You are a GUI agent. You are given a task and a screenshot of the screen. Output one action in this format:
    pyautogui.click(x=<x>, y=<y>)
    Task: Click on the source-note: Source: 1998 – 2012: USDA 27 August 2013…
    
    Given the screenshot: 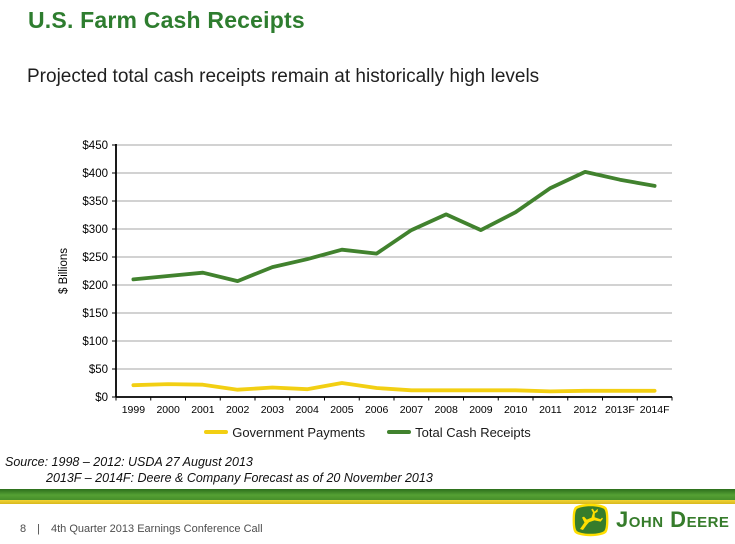 What is the action you would take?
    pyautogui.click(x=219, y=470)
    